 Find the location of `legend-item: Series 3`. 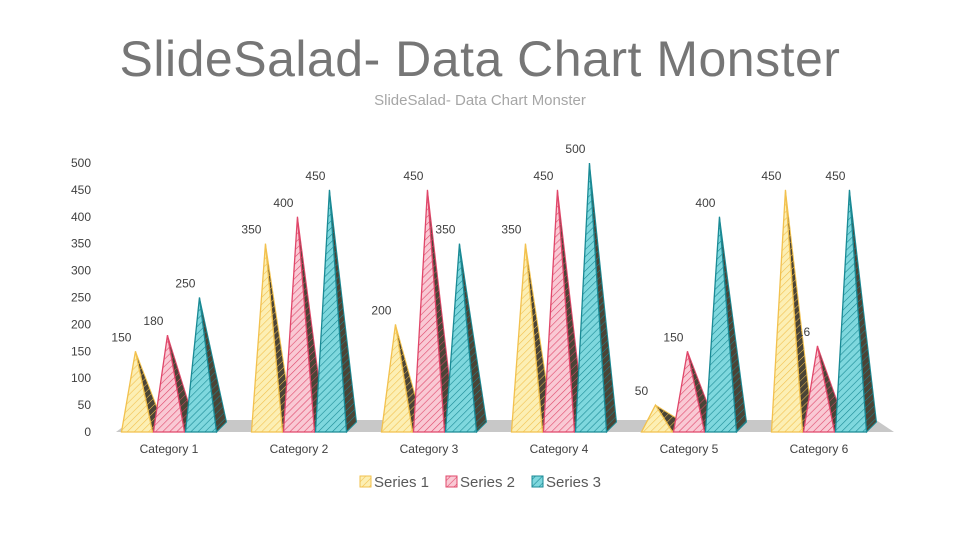

legend-item: Series 3 is located at coordinates (566, 482).